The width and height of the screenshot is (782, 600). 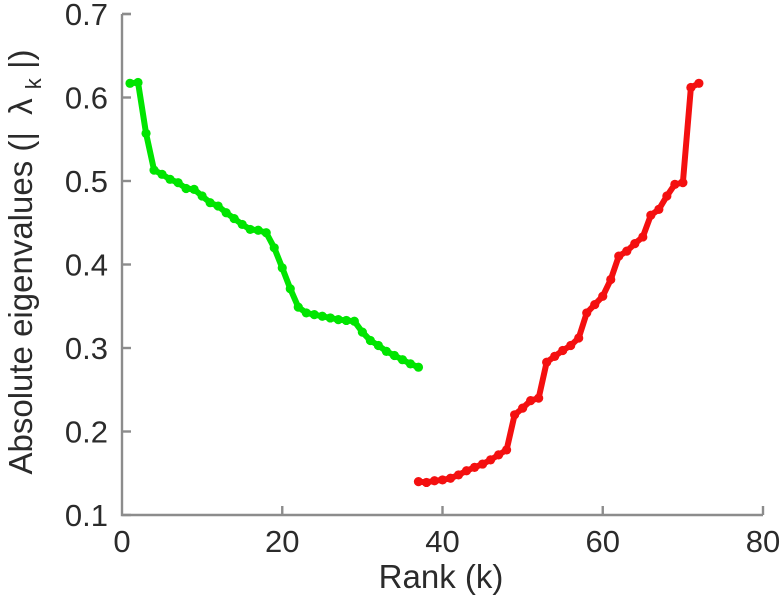 I want to click on y-axis-title-lambda: λ, so click(x=20, y=106).